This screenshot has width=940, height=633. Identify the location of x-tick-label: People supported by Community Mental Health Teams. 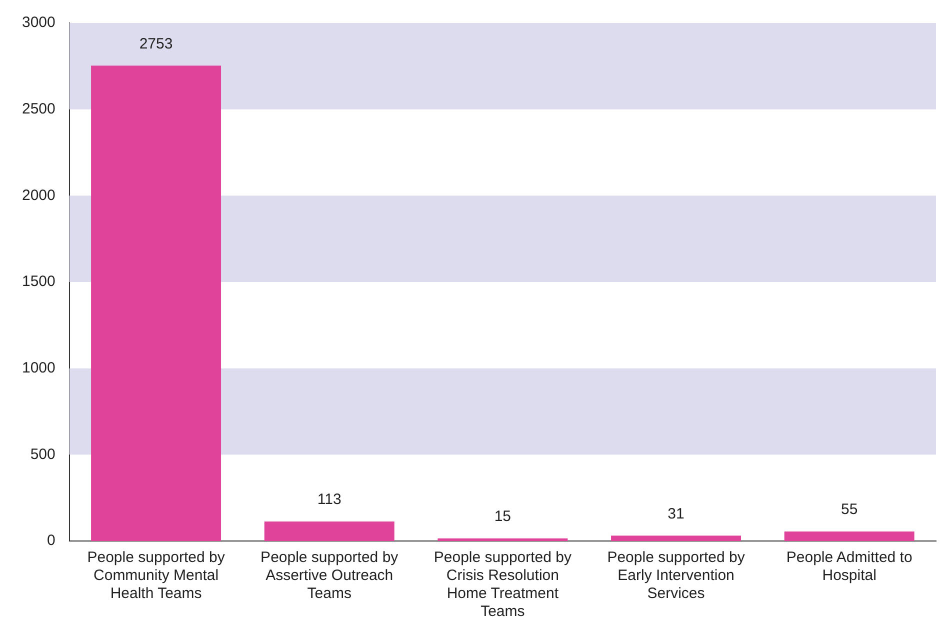
(156, 575).